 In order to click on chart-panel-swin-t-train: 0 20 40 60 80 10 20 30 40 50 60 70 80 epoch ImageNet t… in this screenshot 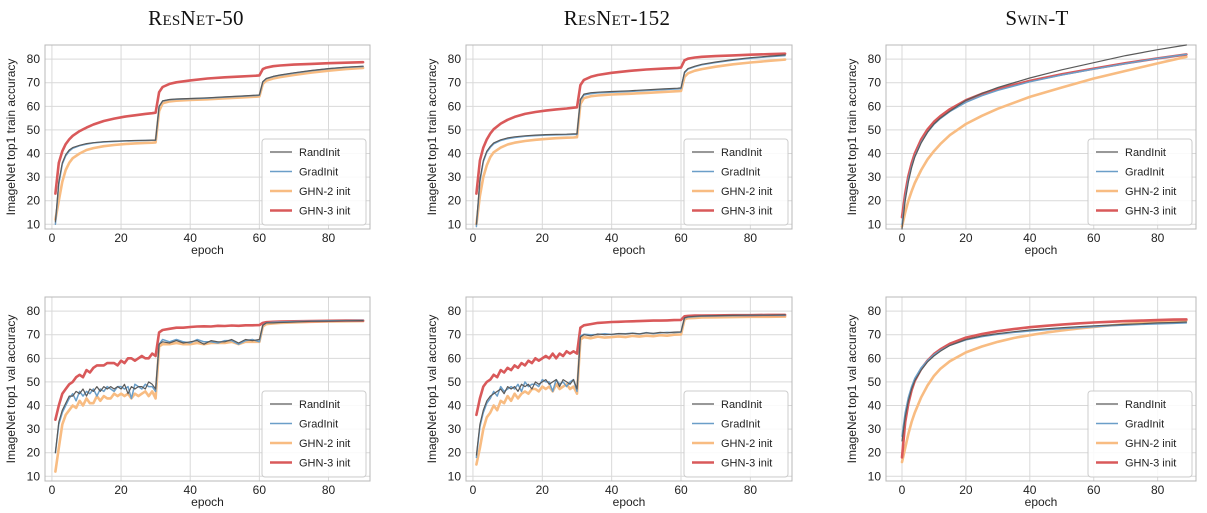, I will do `click(1021, 150)`.